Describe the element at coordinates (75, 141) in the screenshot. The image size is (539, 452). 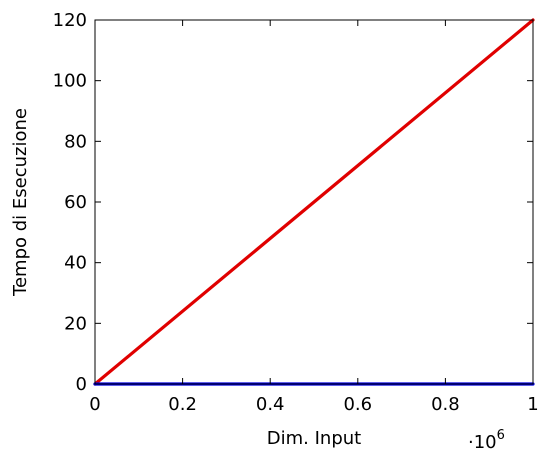
I see `y-tick-label: 80` at that location.